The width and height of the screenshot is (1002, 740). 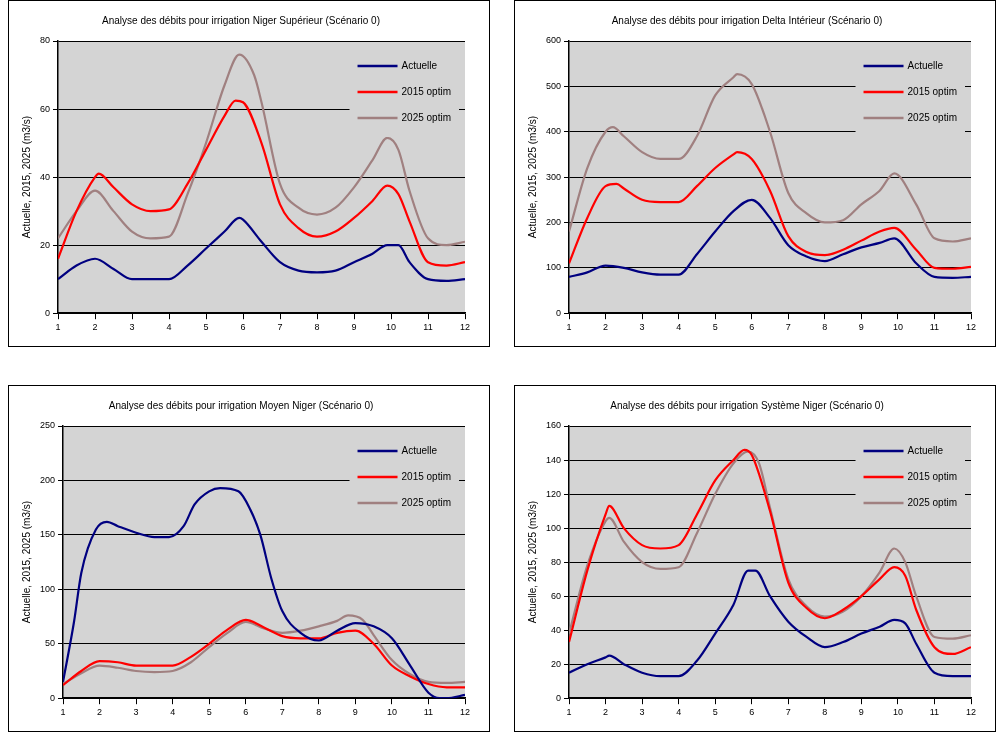 I want to click on y-tick-label: 150, so click(x=47, y=534).